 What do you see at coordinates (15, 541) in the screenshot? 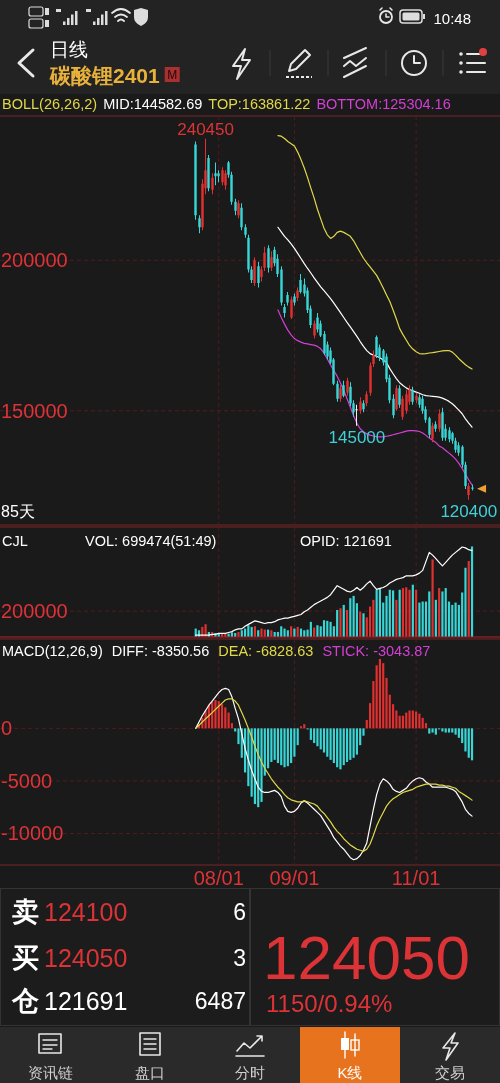
I see `chart-title: CJL` at bounding box center [15, 541].